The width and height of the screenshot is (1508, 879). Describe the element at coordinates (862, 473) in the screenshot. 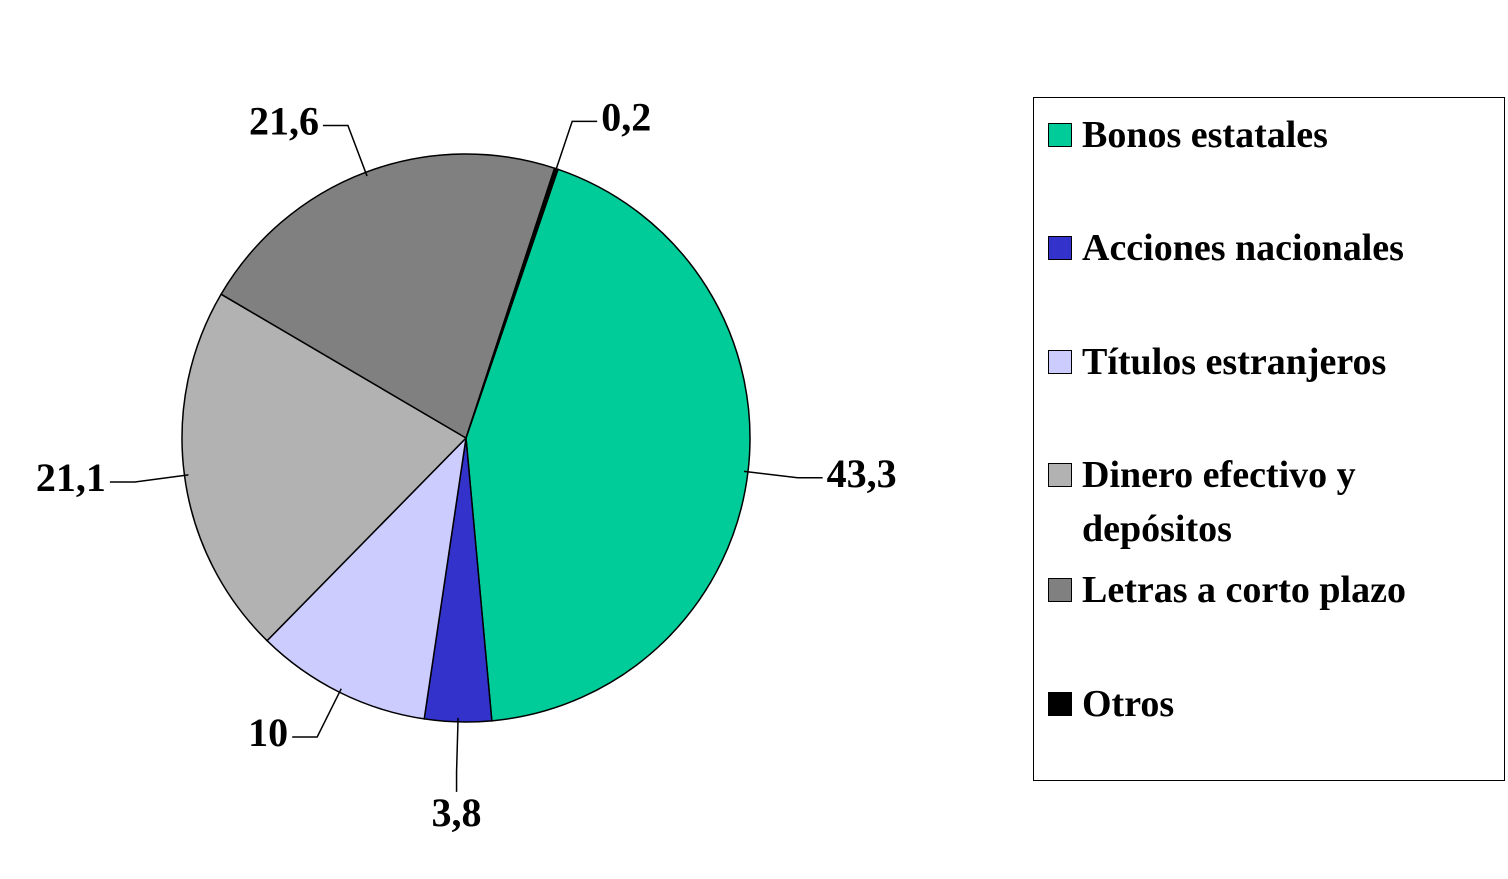

I see `data-label: 43,3` at that location.